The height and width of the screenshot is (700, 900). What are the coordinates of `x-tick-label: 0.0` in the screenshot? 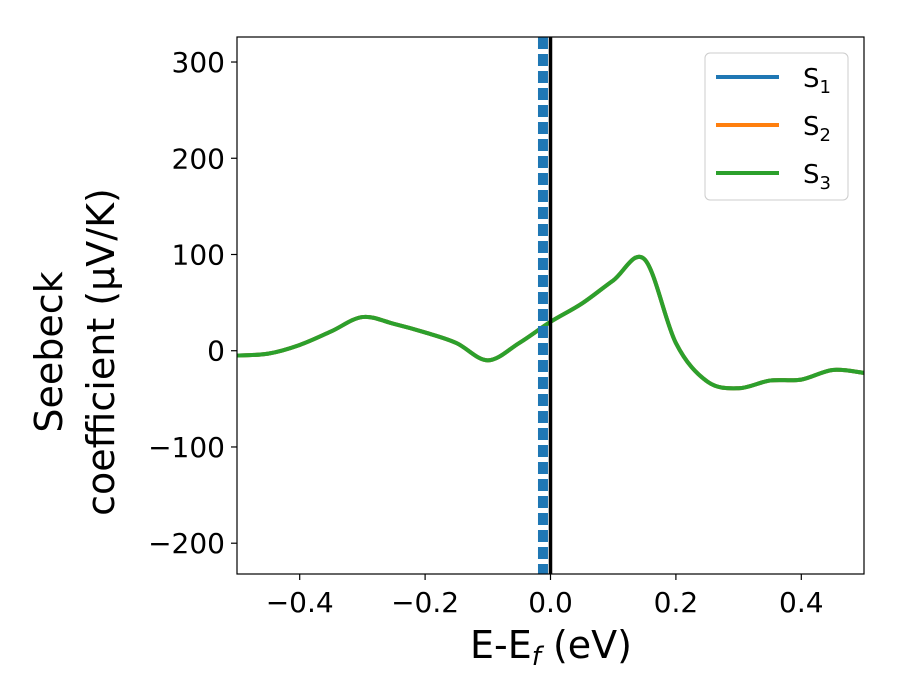 It's located at (550, 602).